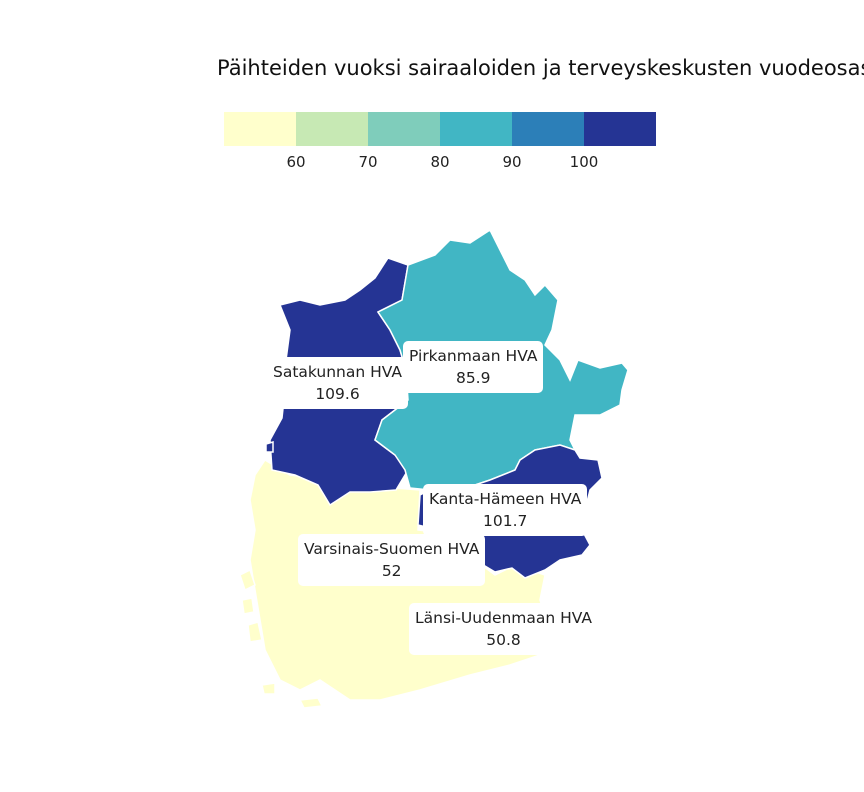 This screenshot has height=792, width=864. Describe the element at coordinates (392, 560) in the screenshot. I see `label-varsinais-suomi: Varsinais-Suomen HVA 52` at that location.